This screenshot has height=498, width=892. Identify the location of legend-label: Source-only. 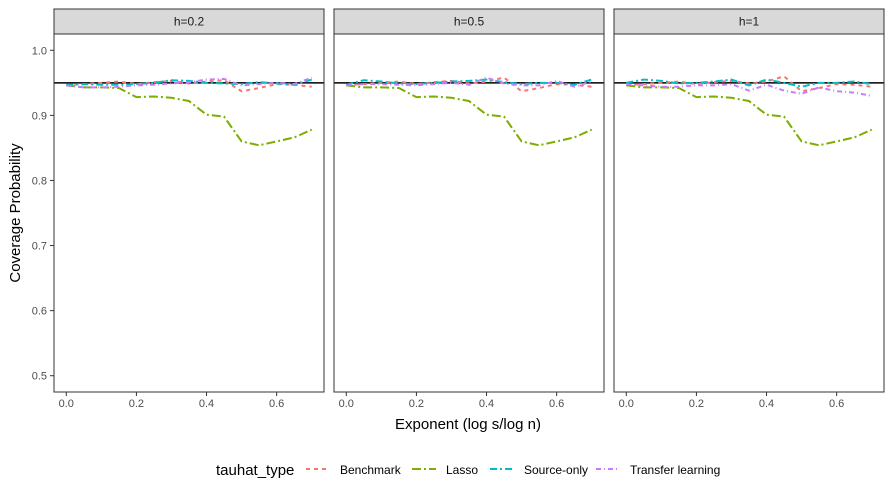
(556, 470).